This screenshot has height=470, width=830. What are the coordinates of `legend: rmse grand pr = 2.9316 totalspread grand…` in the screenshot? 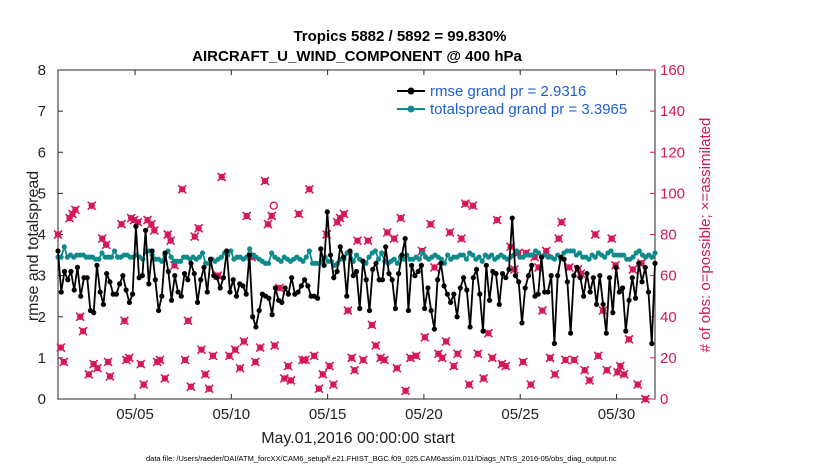 It's located at (513, 99).